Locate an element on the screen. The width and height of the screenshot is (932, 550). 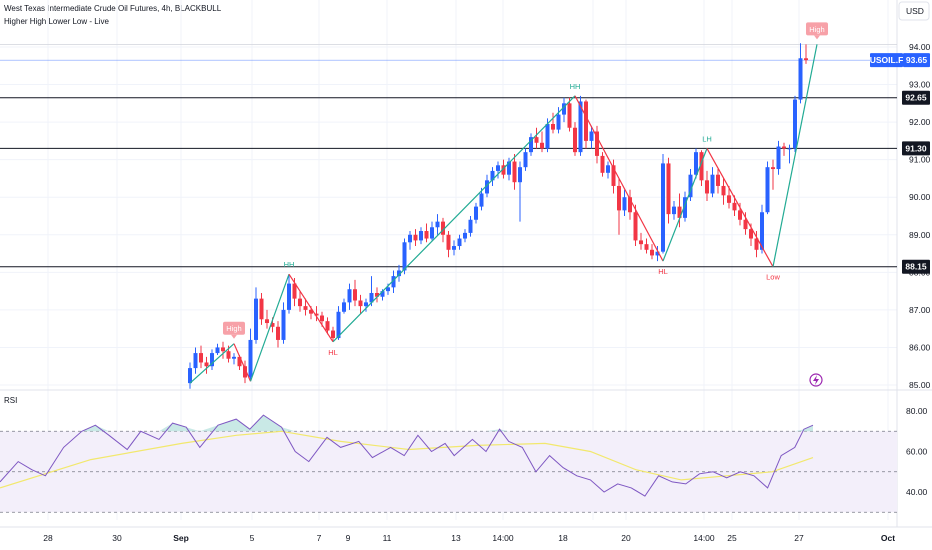
price-tick-label: 93.00 is located at coordinates (920, 85).